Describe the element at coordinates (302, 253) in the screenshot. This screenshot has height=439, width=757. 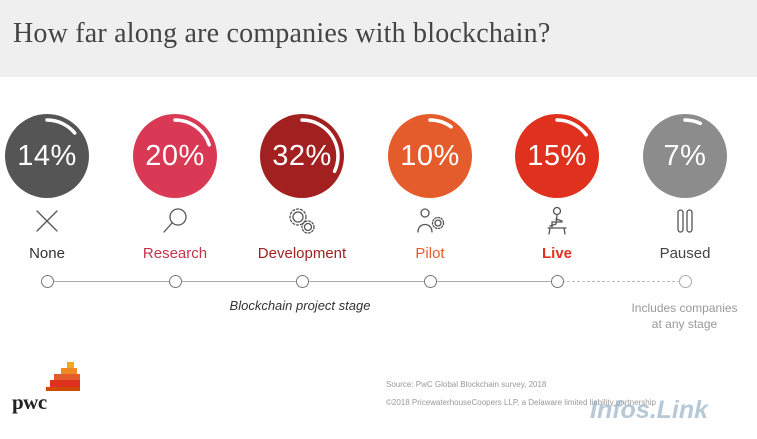
I see `stage-label-development: Development` at that location.